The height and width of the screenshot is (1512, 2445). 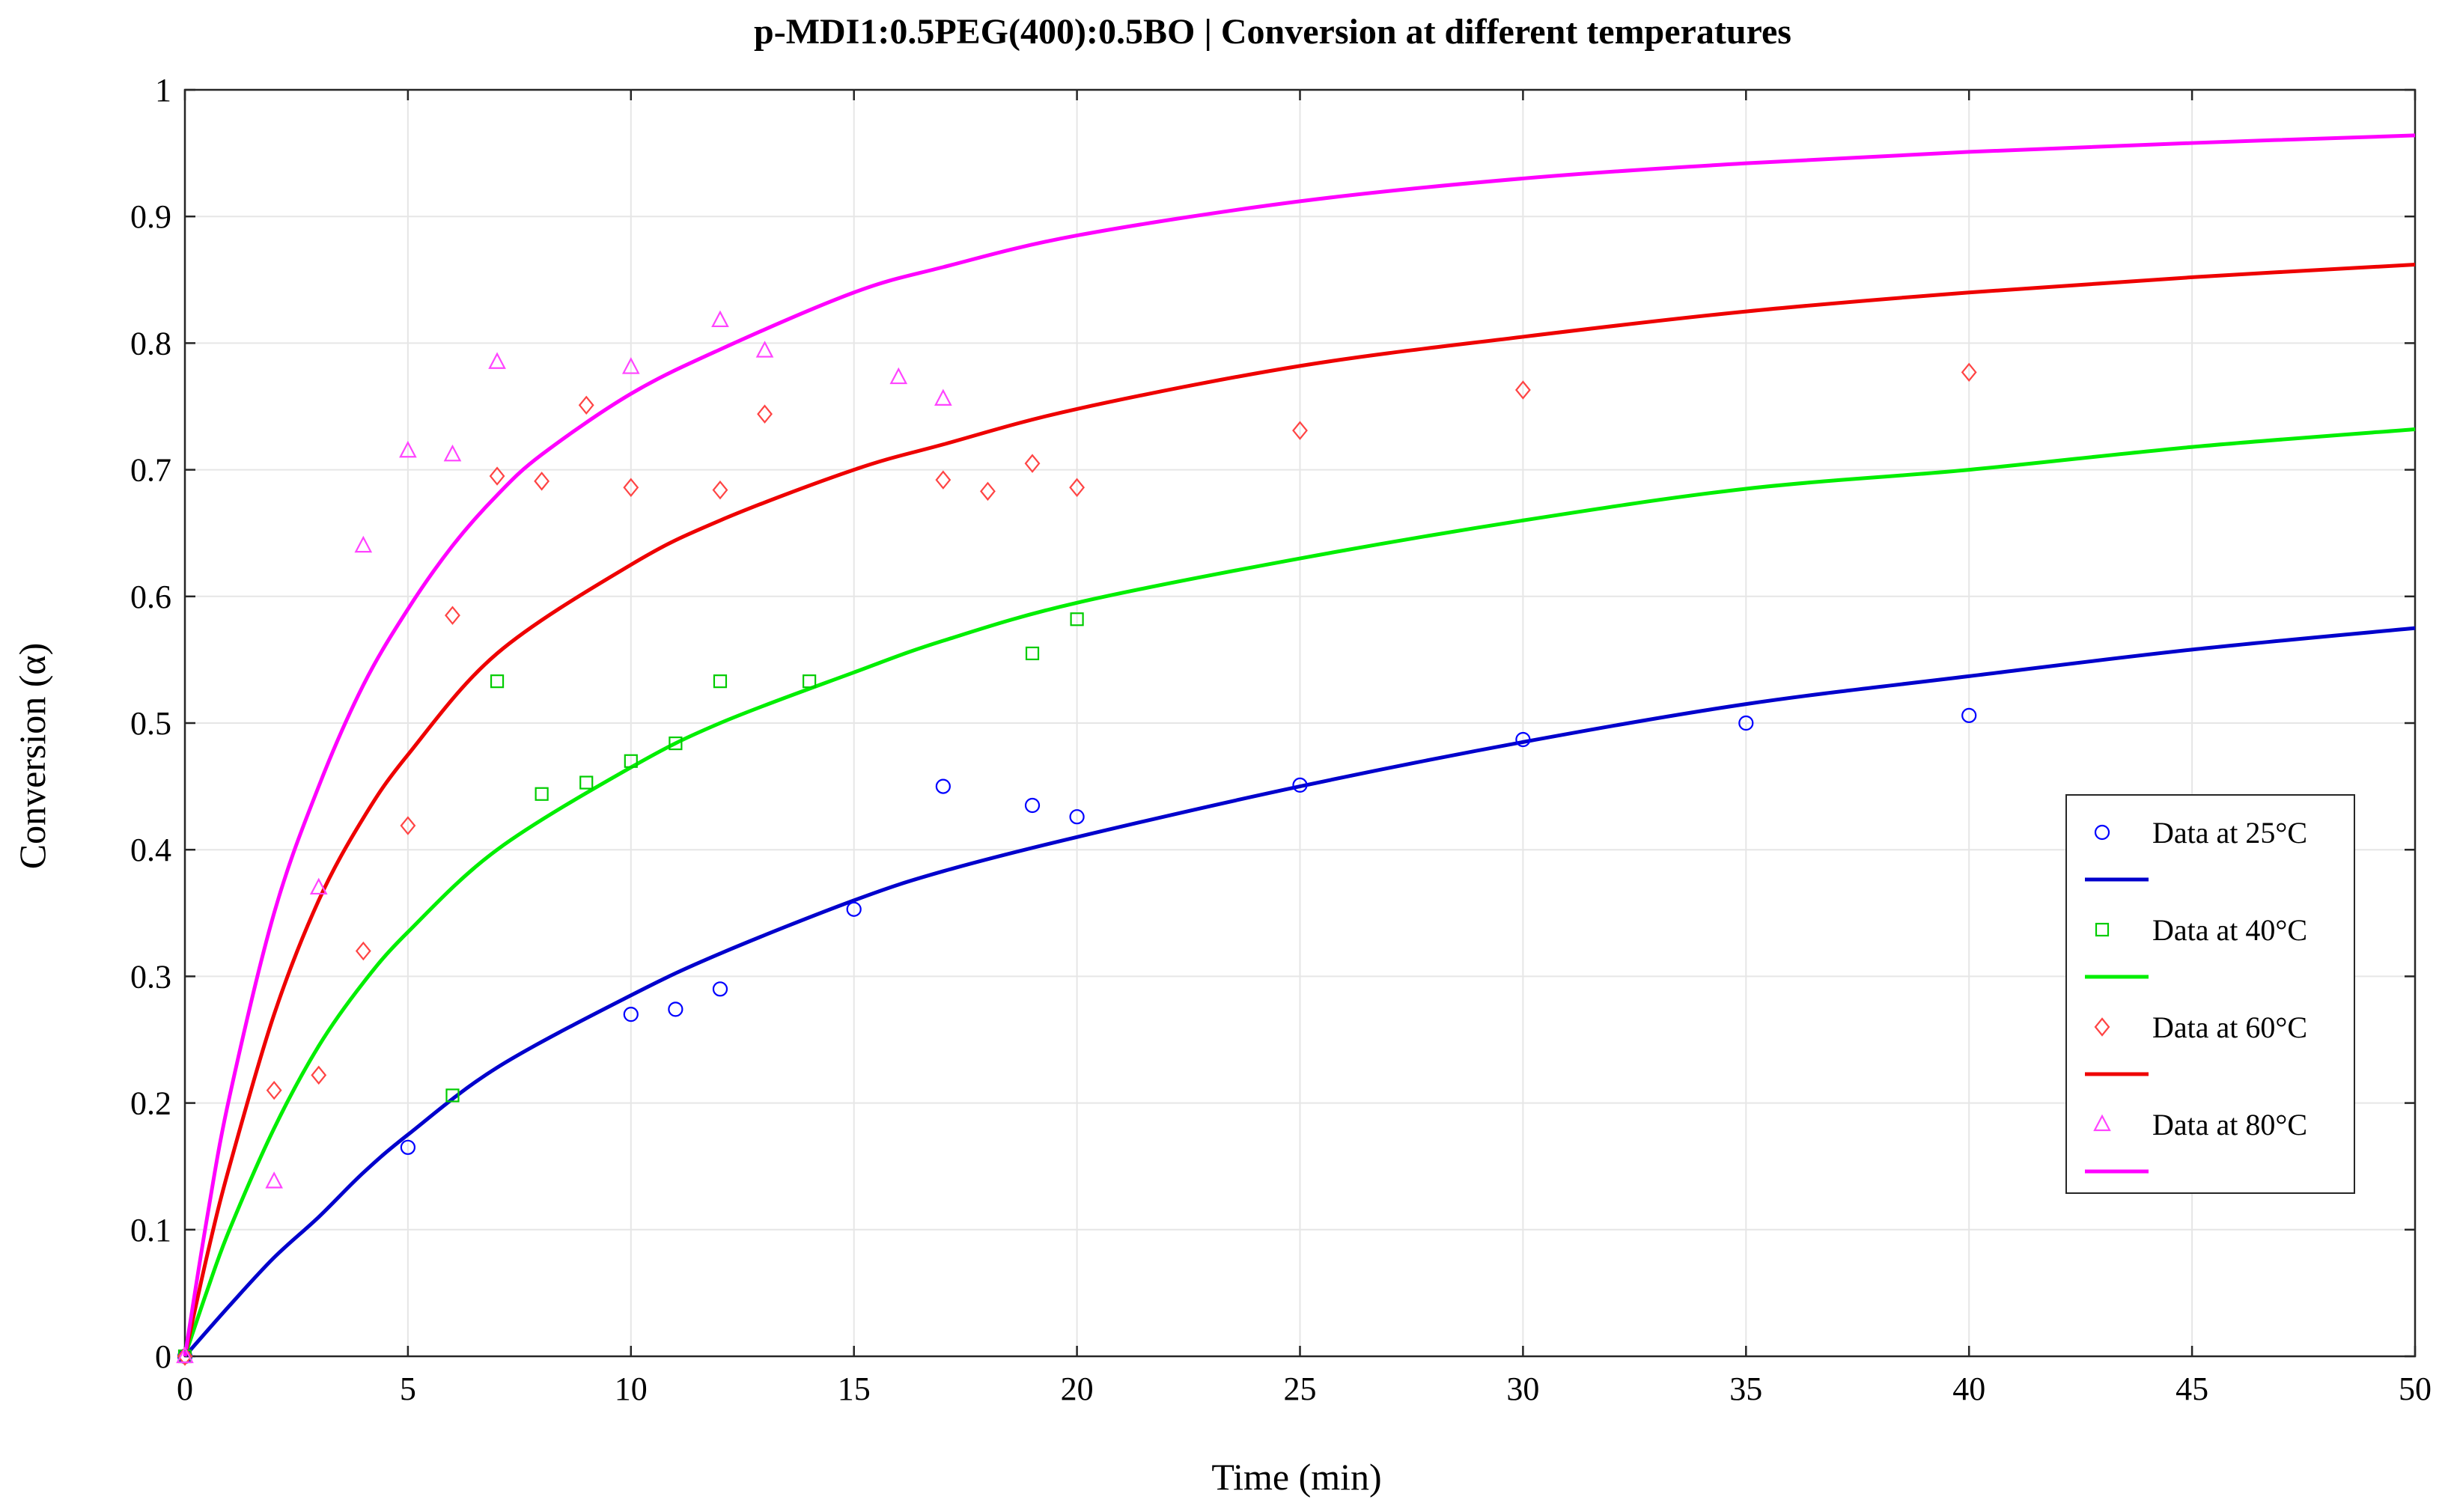 What do you see at coordinates (1745, 1389) in the screenshot?
I see `x-tick-label: 35` at bounding box center [1745, 1389].